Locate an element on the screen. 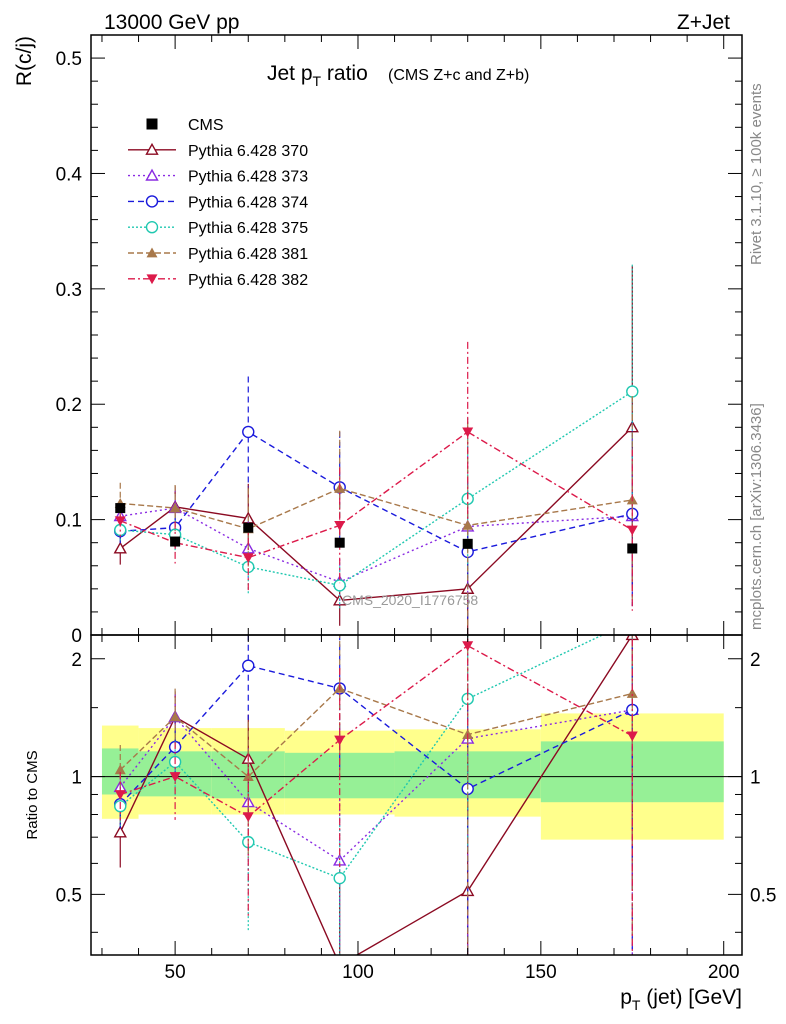 The height and width of the screenshot is (1024, 786). mcplots-label: mcplots.cern.ch [arXiv:1306.3436] is located at coordinates (756, 516).